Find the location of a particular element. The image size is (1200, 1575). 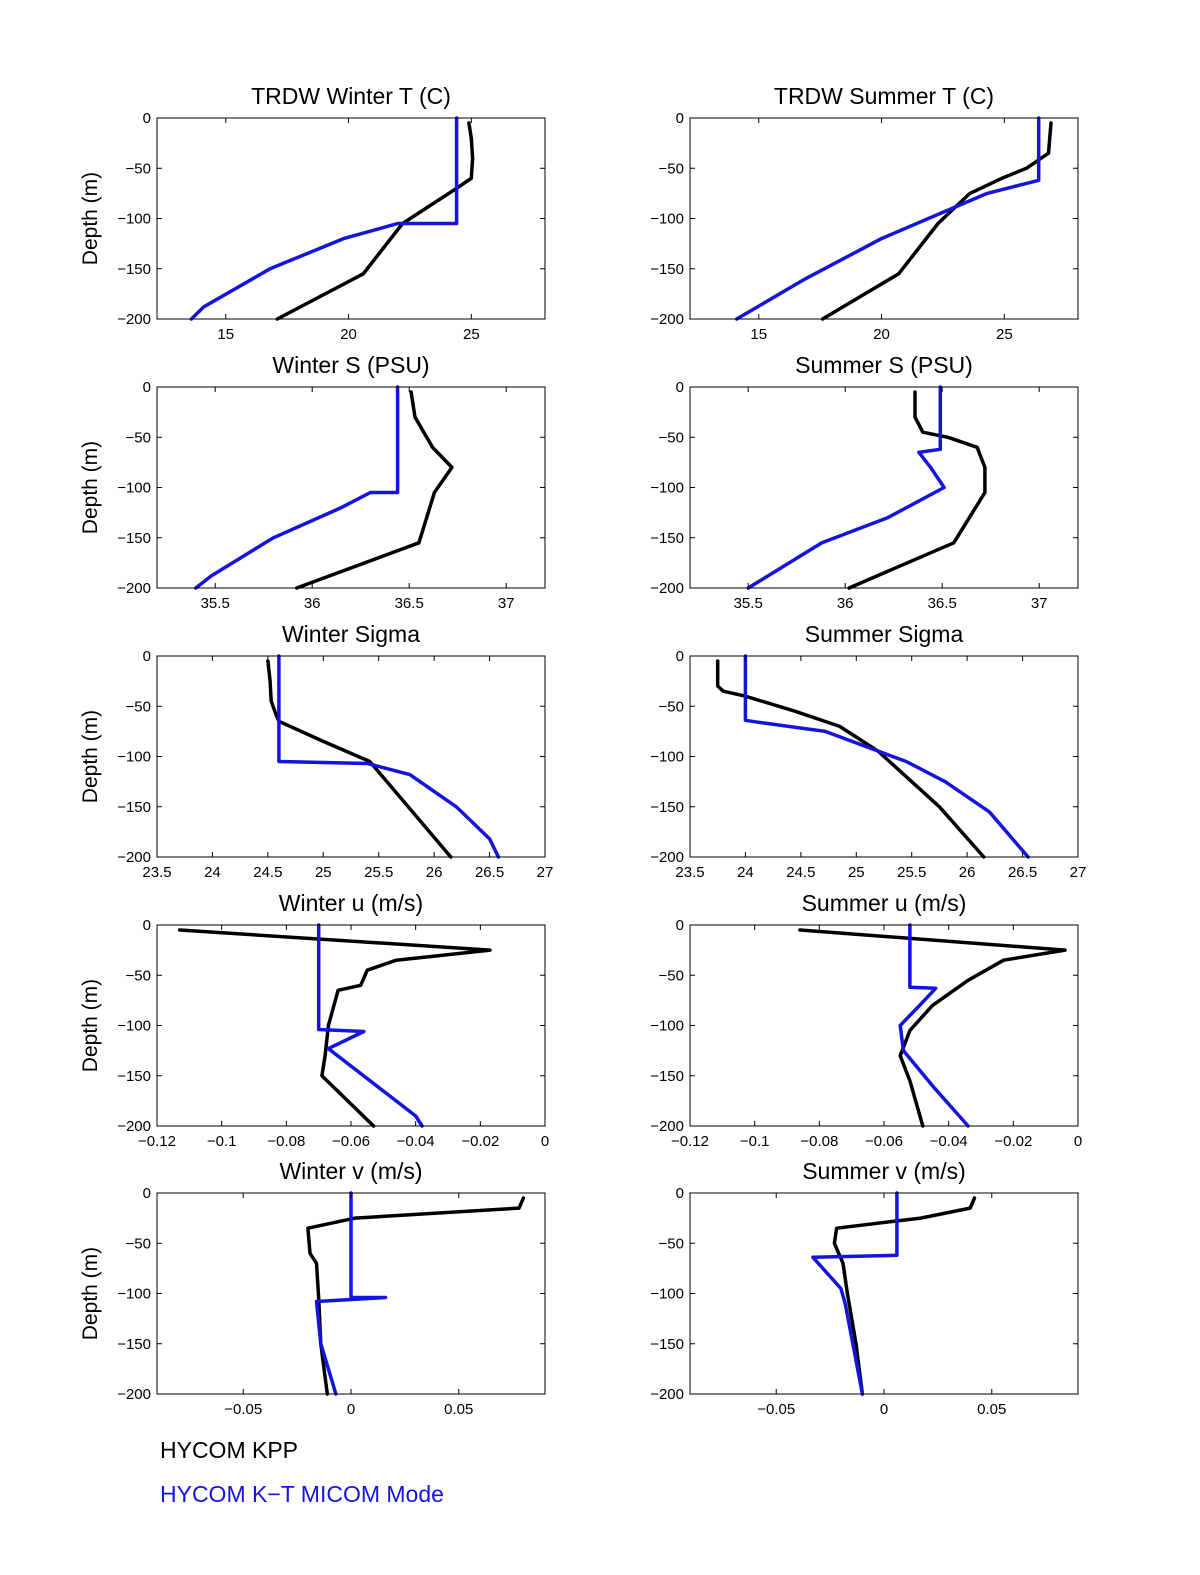

x-tick-label: −0.04 is located at coordinates (949, 1141).